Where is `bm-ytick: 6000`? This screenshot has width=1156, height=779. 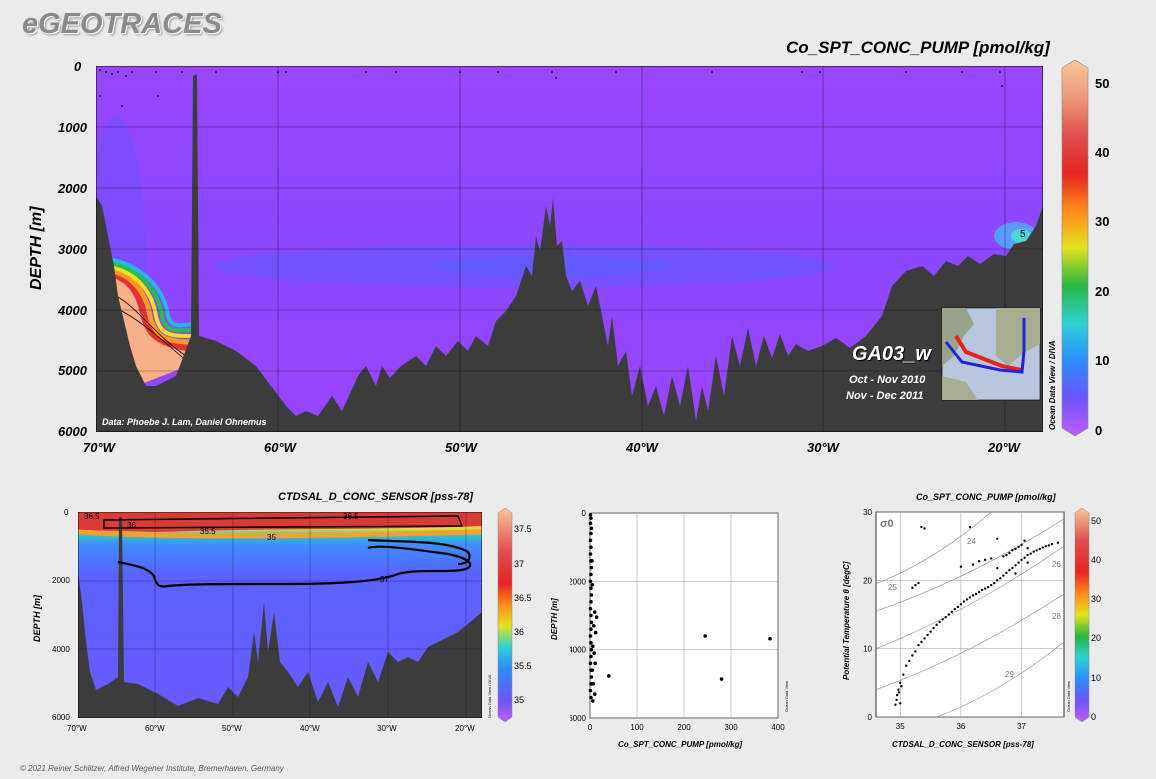
bm-ytick: 6000 is located at coordinates (578, 718).